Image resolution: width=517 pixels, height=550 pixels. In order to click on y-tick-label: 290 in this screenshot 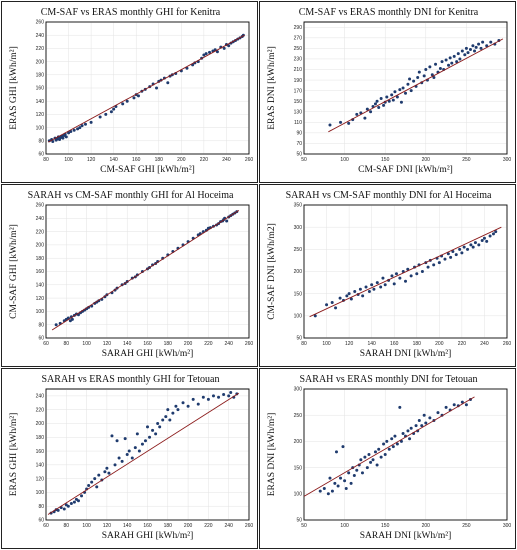, I will do `click(298, 28)`.